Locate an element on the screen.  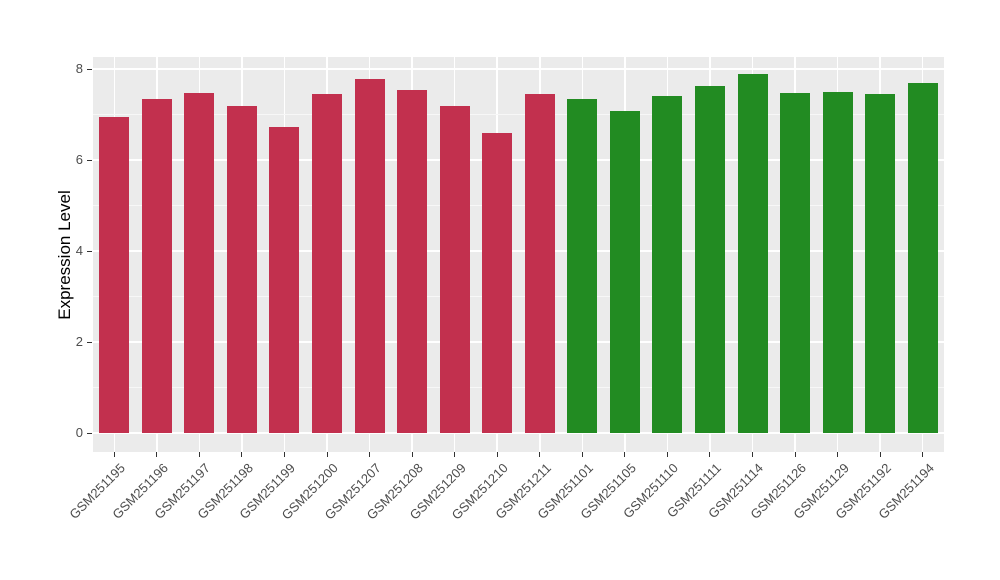
y-tick-label: 8 is located at coordinates (79, 68).